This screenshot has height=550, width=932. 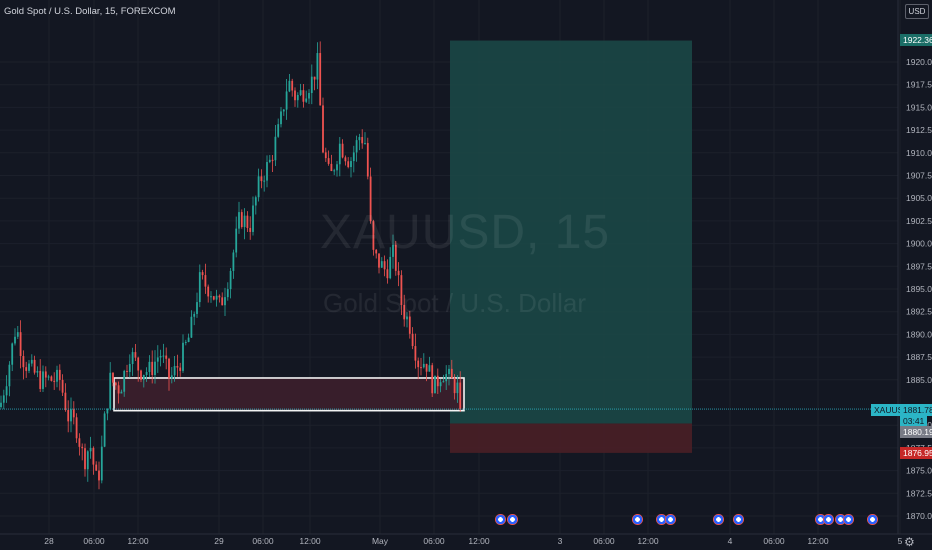 What do you see at coordinates (909, 542) in the screenshot?
I see `gear-icon: ⚙` at bounding box center [909, 542].